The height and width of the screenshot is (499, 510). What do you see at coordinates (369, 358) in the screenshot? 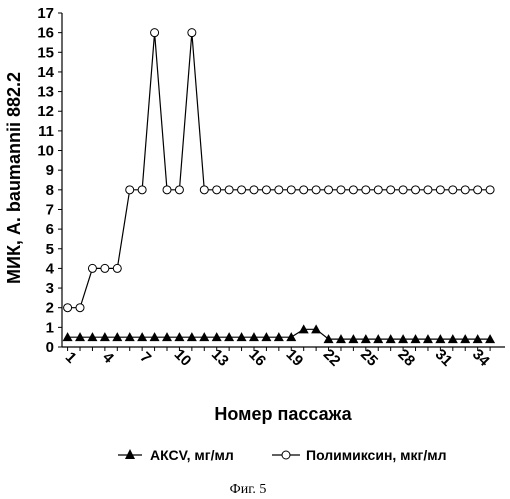
I see `x-tick-label: 25` at bounding box center [369, 358].